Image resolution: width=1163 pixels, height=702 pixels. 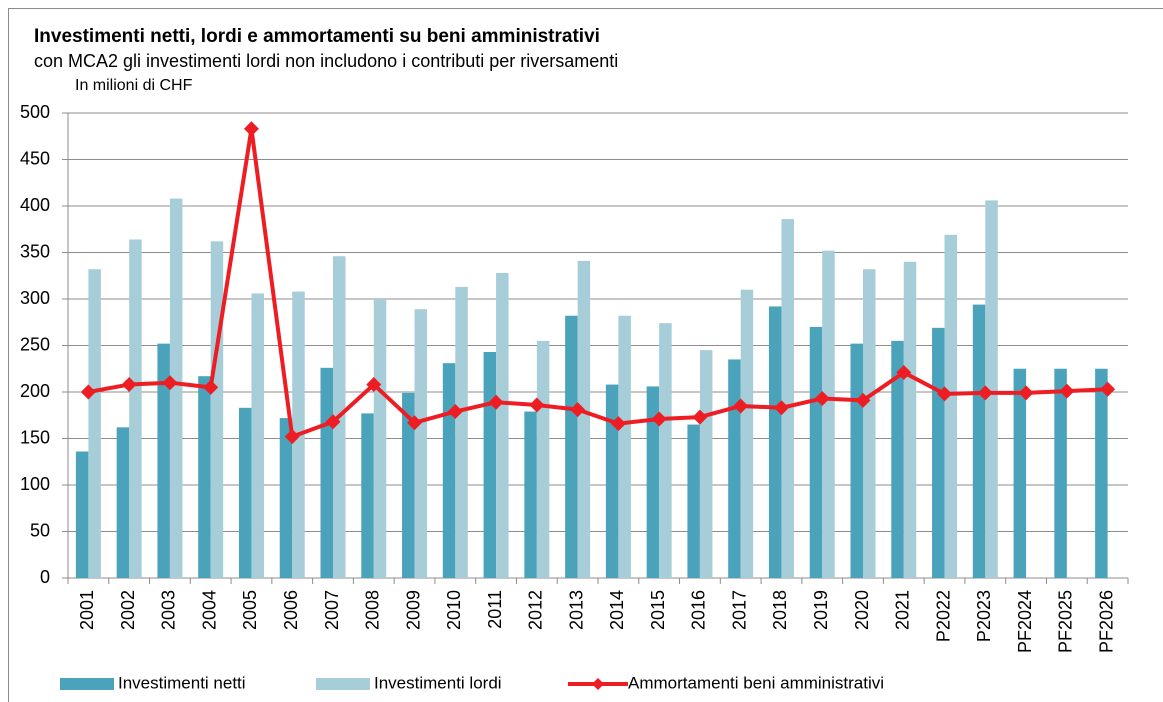 I want to click on x-tick-label: P2023, so click(x=984, y=616).